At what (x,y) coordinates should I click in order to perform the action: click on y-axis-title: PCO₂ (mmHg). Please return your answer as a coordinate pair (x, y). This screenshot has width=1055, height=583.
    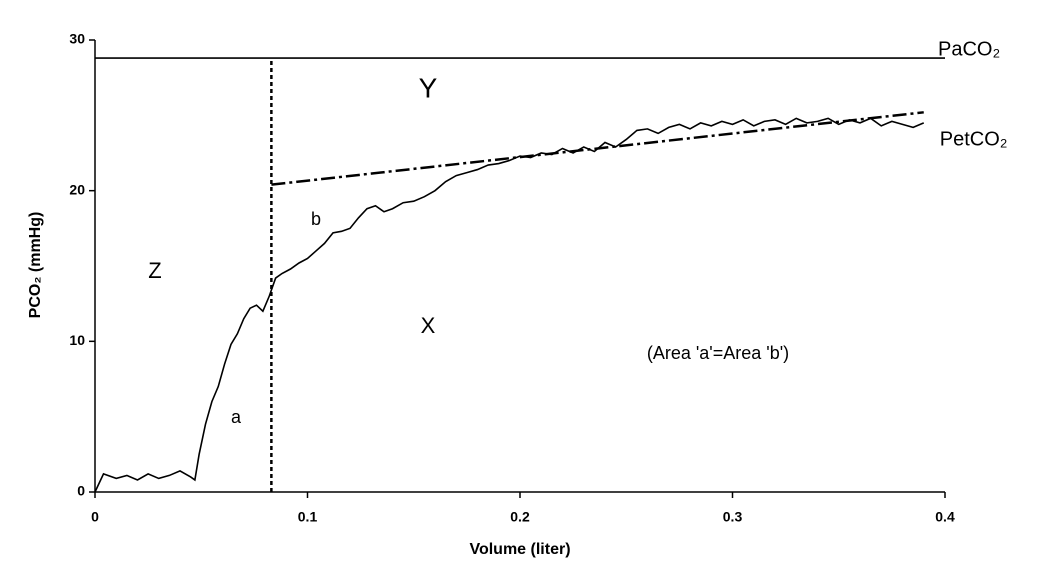
    Looking at the image, I should click on (35, 265).